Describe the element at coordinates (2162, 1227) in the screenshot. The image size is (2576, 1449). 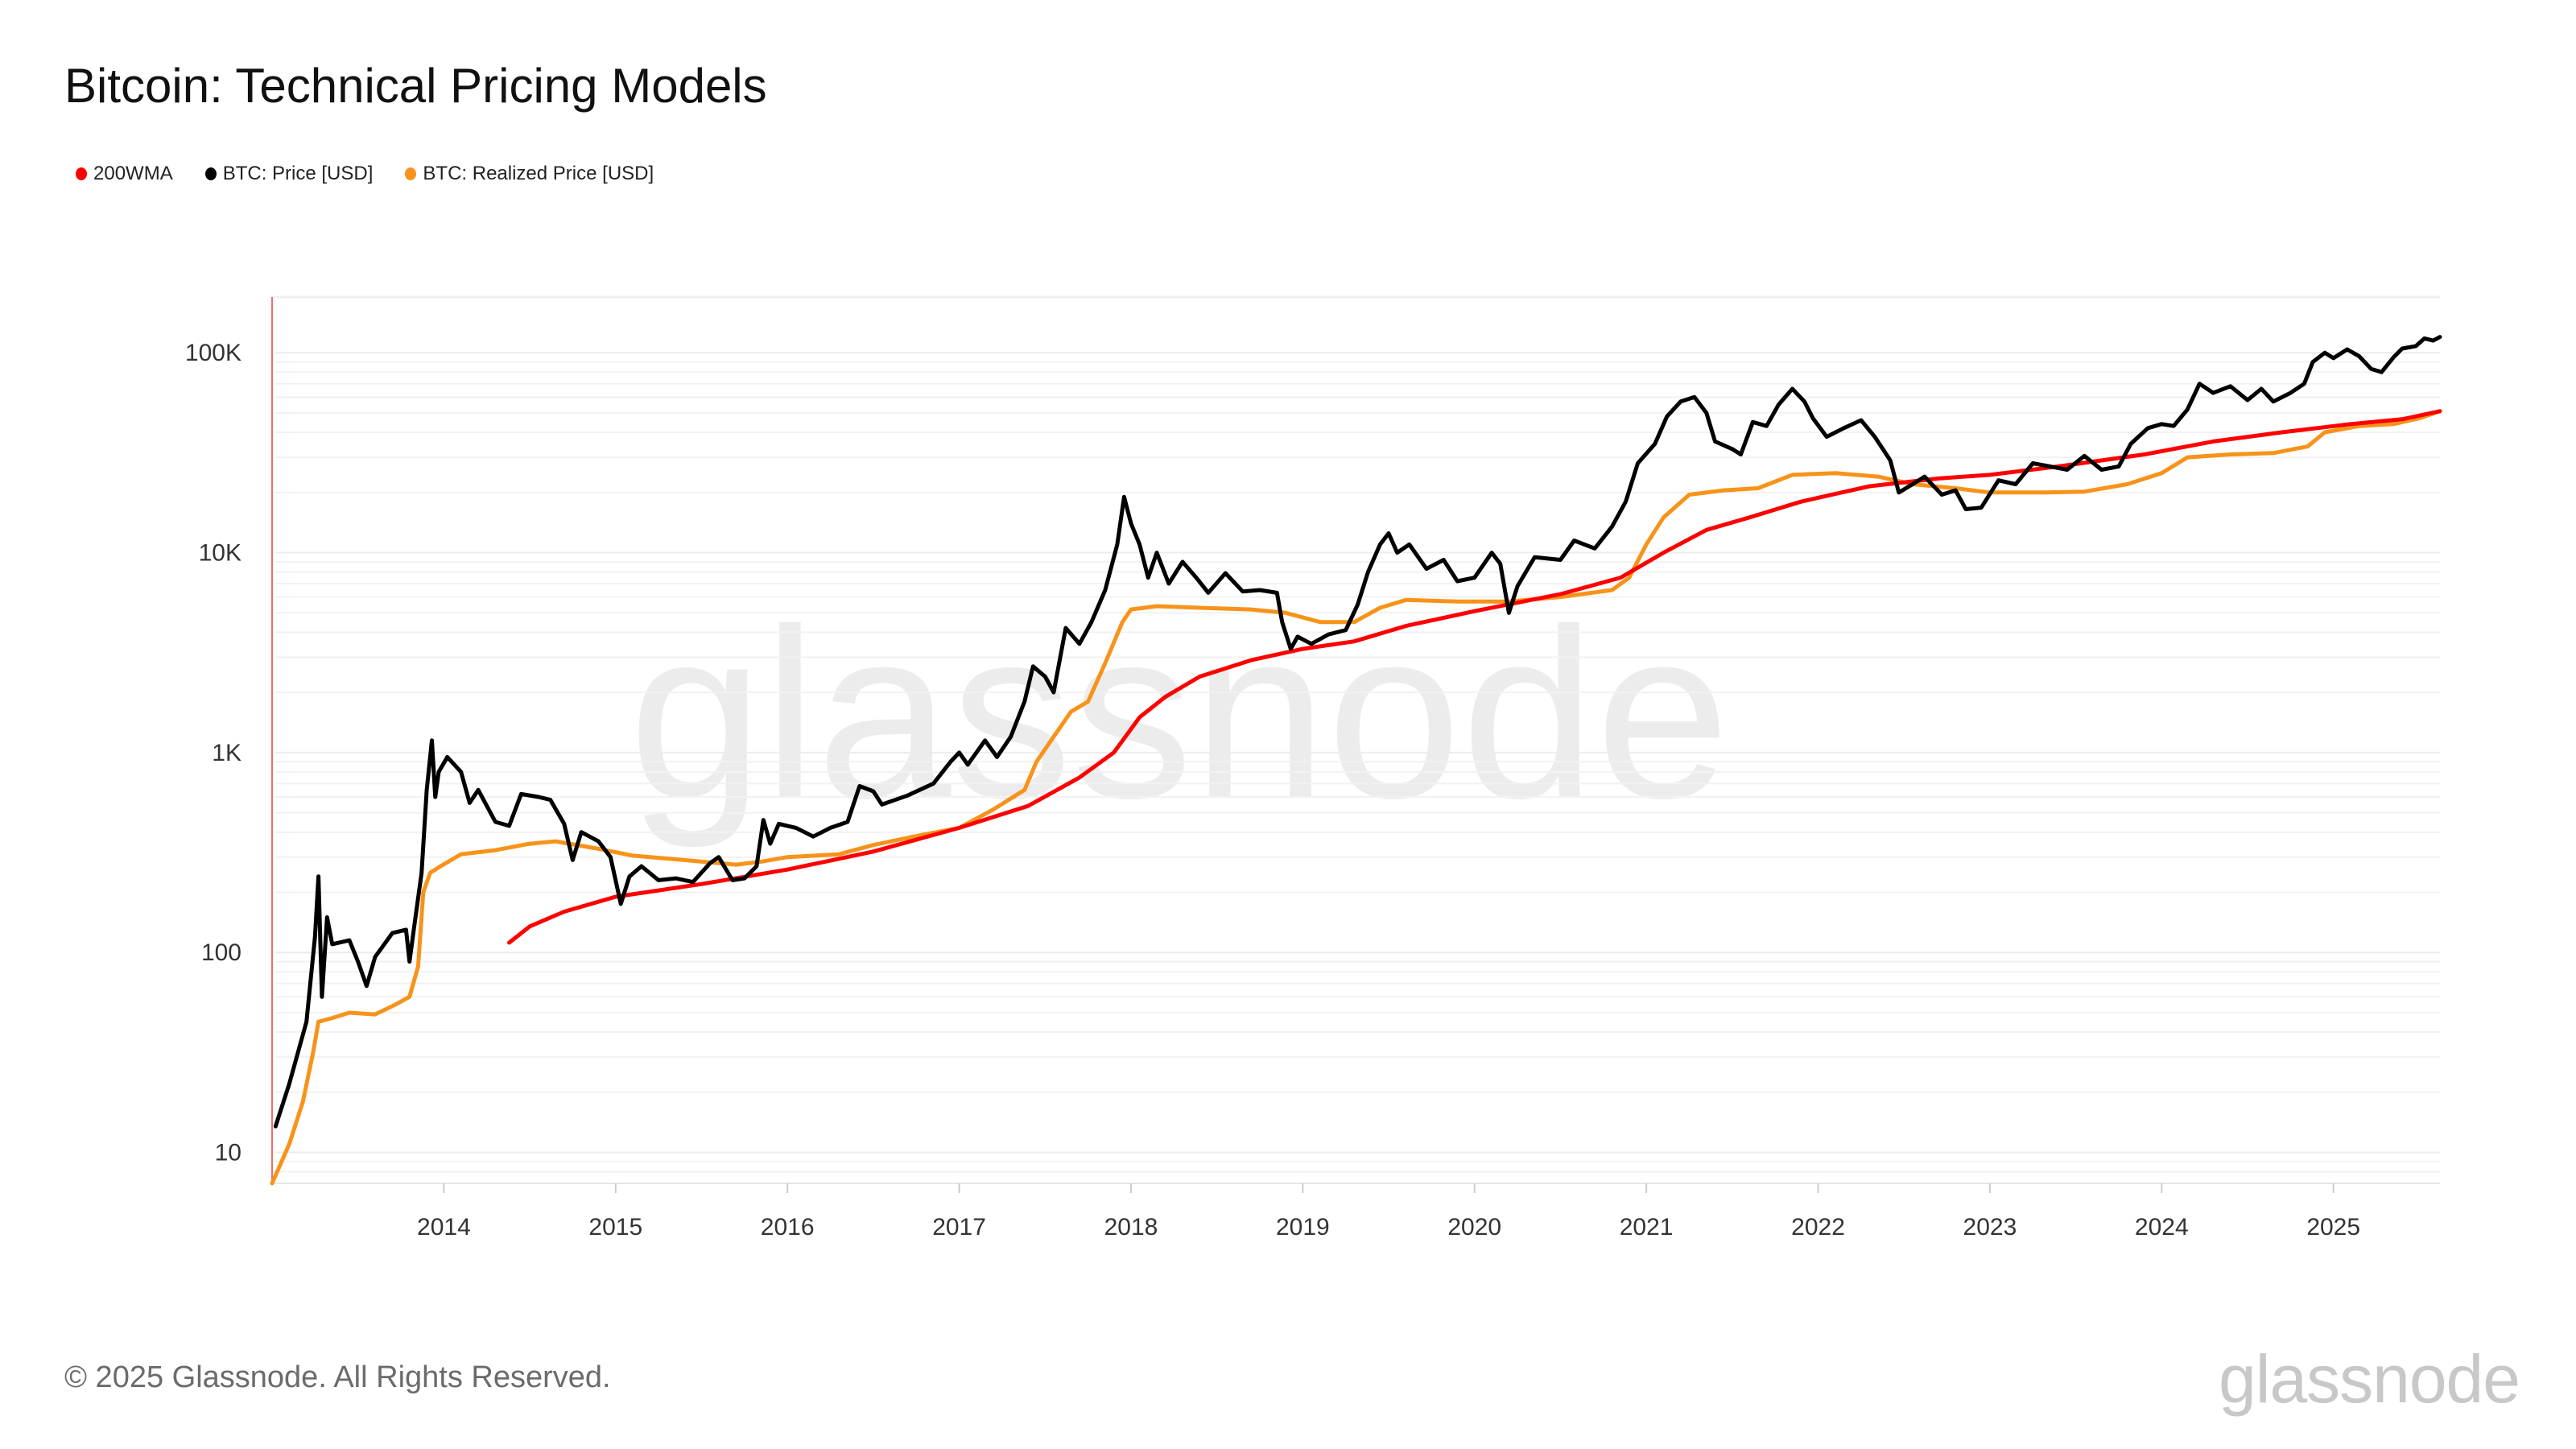
I see `x-tick-label: 2024` at that location.